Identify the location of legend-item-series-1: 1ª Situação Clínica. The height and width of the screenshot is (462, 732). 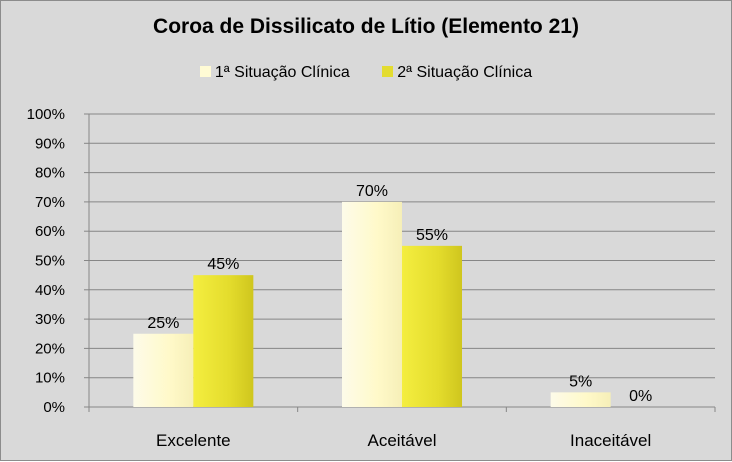
(274, 73).